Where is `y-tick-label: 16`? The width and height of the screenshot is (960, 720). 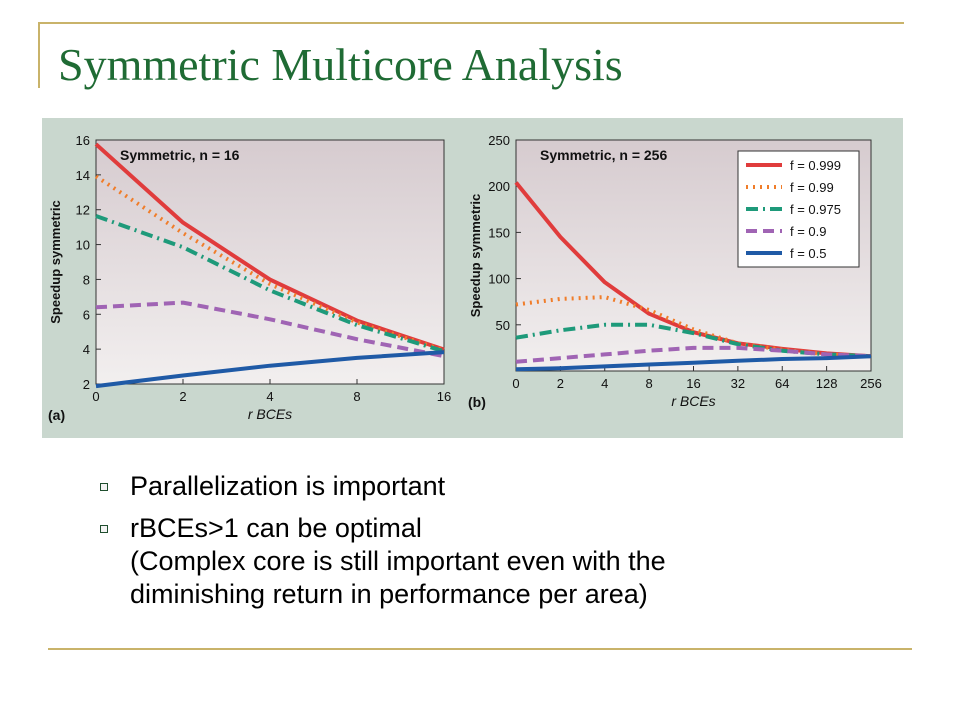 y-tick-label: 16 is located at coordinates (83, 140).